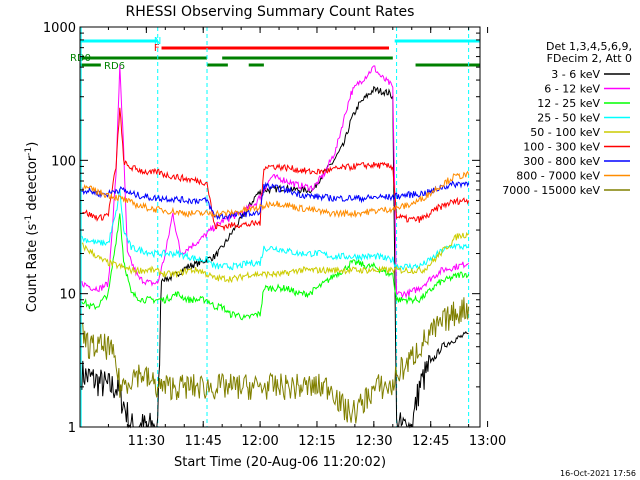 This screenshot has height=480, width=640. What do you see at coordinates (59, 28) in the screenshot?
I see `y-tick-label: 1000` at bounding box center [59, 28].